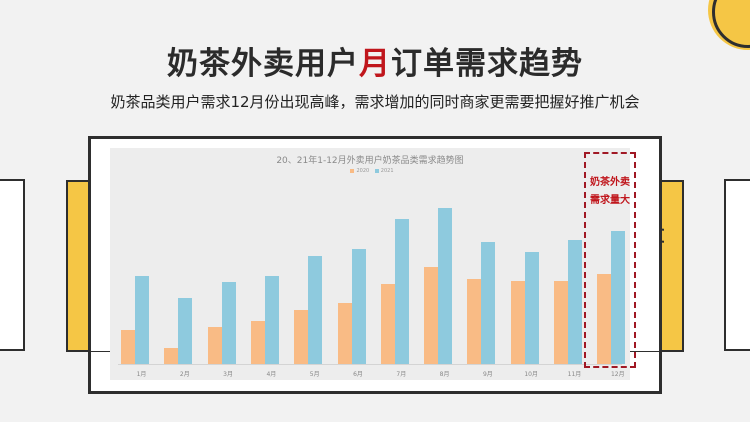  What do you see at coordinates (184, 263) in the screenshot?
I see `bar-group: 2月` at bounding box center [184, 263].